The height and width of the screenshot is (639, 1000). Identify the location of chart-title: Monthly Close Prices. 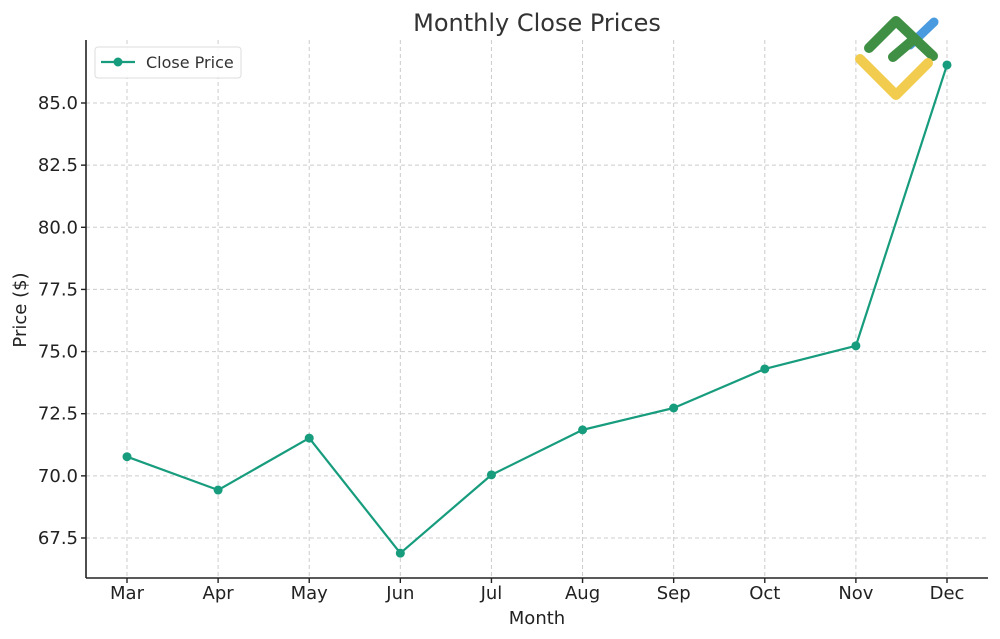
(537, 23).